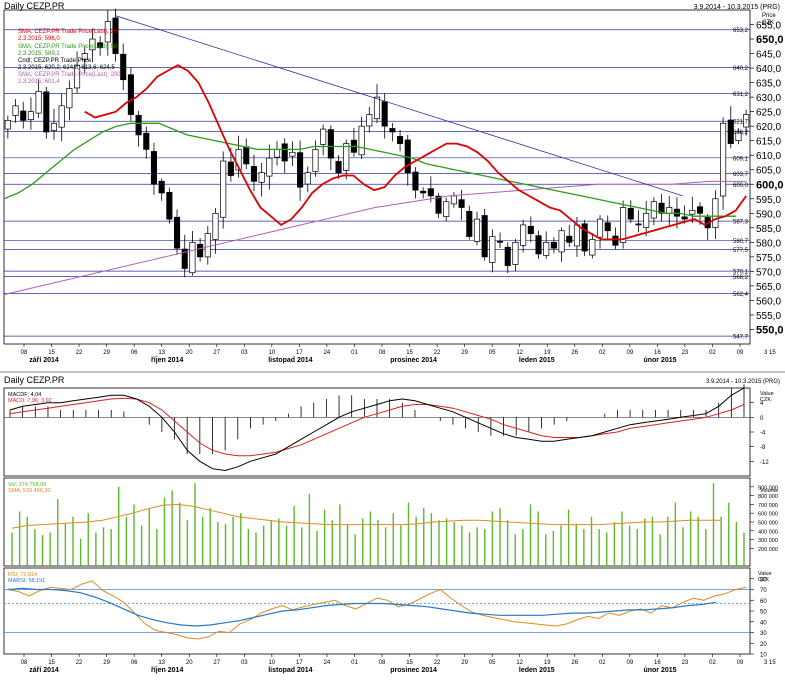  Describe the element at coordinates (362, 607) in the screenshot. I see `marsi-line` at that location.